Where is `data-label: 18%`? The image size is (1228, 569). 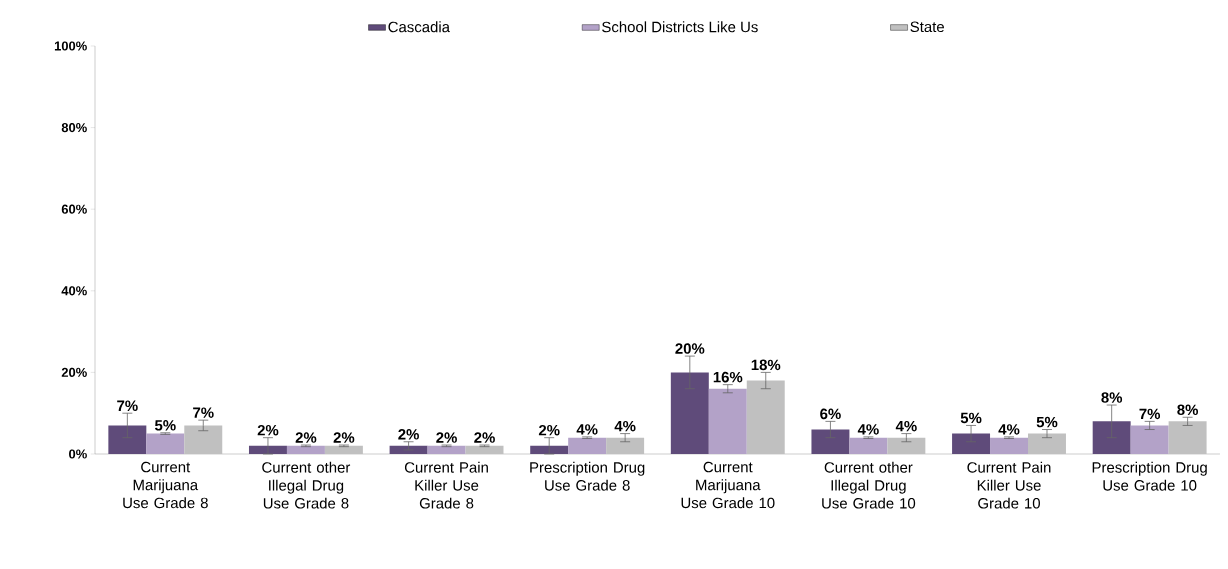
data-label: 18% is located at coordinates (766, 365).